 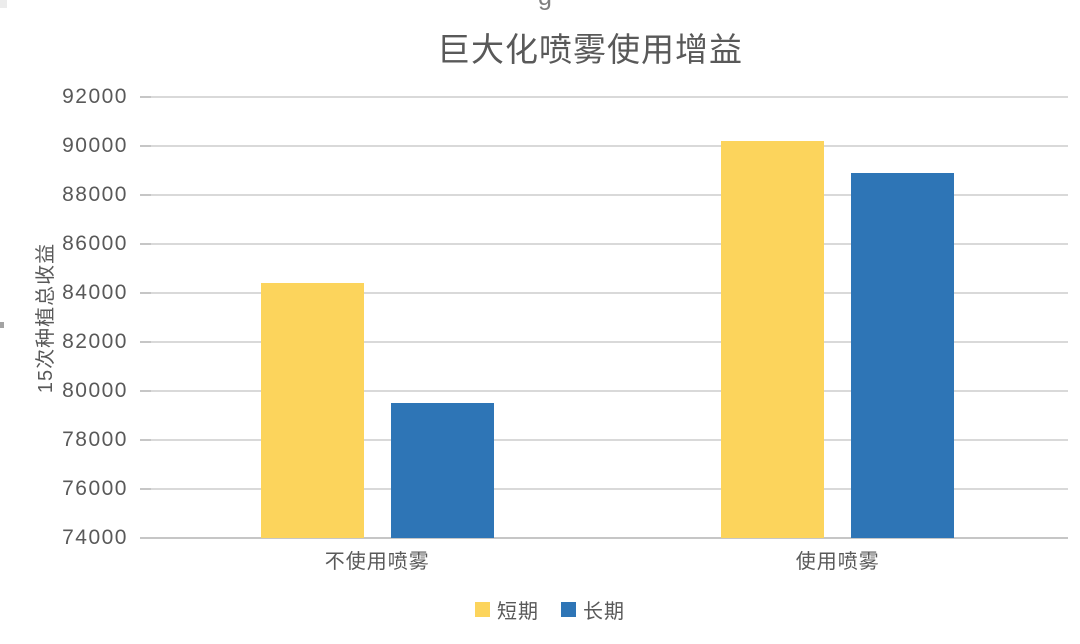 What do you see at coordinates (95, 243) in the screenshot?
I see `y-tick-label: 86000` at bounding box center [95, 243].